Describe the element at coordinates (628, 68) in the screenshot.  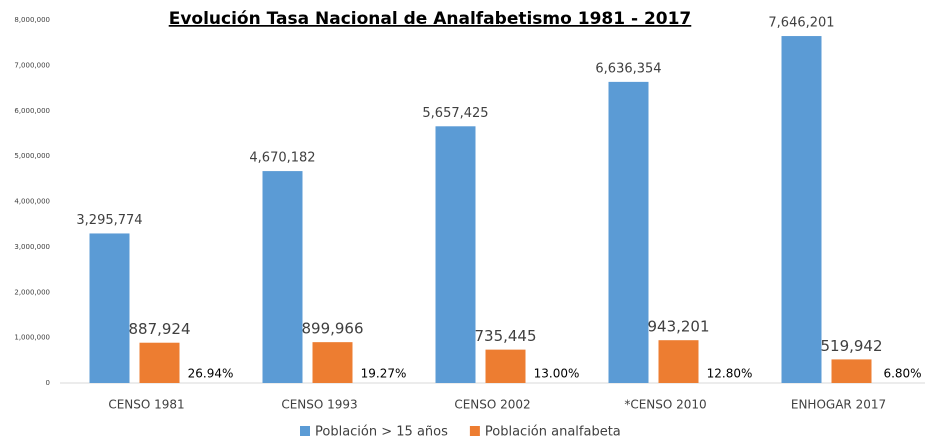
I see `value-label: 6,636,354` at that location.